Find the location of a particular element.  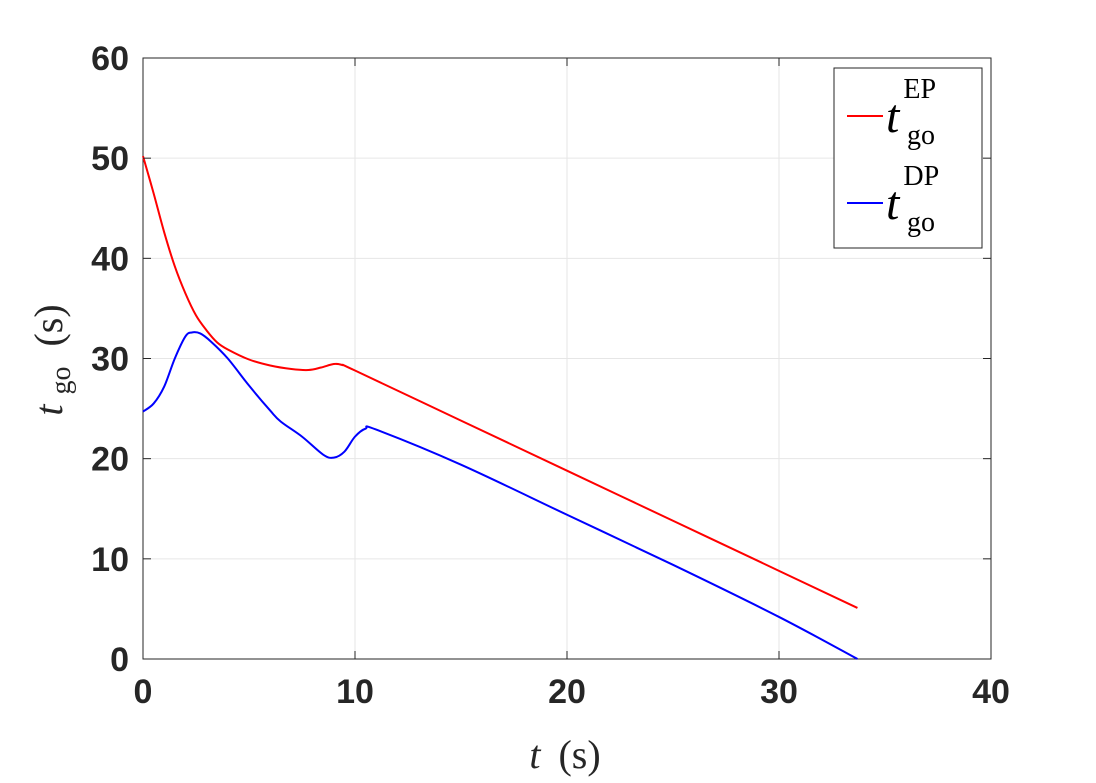

legend-dp-var: t is located at coordinates (893, 203).